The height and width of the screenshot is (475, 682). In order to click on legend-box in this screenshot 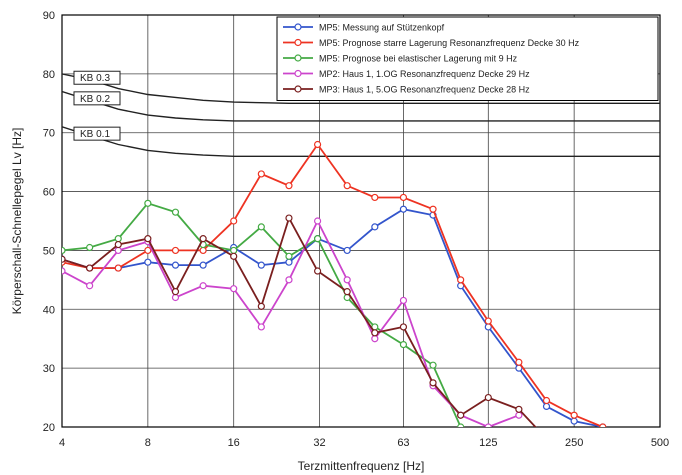, I will do `click(467, 58)`.